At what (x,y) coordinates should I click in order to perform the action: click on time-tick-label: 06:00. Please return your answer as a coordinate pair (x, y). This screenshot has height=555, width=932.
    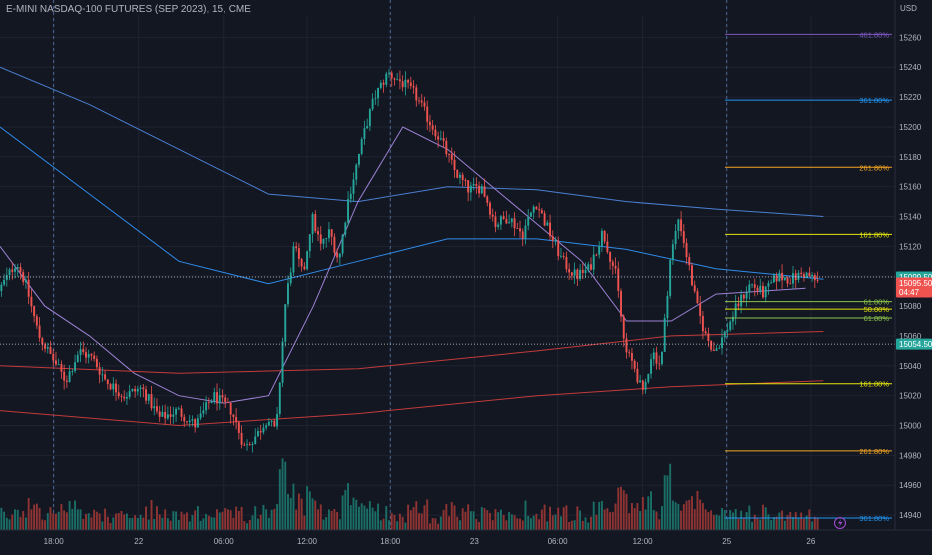
    Looking at the image, I should click on (224, 541).